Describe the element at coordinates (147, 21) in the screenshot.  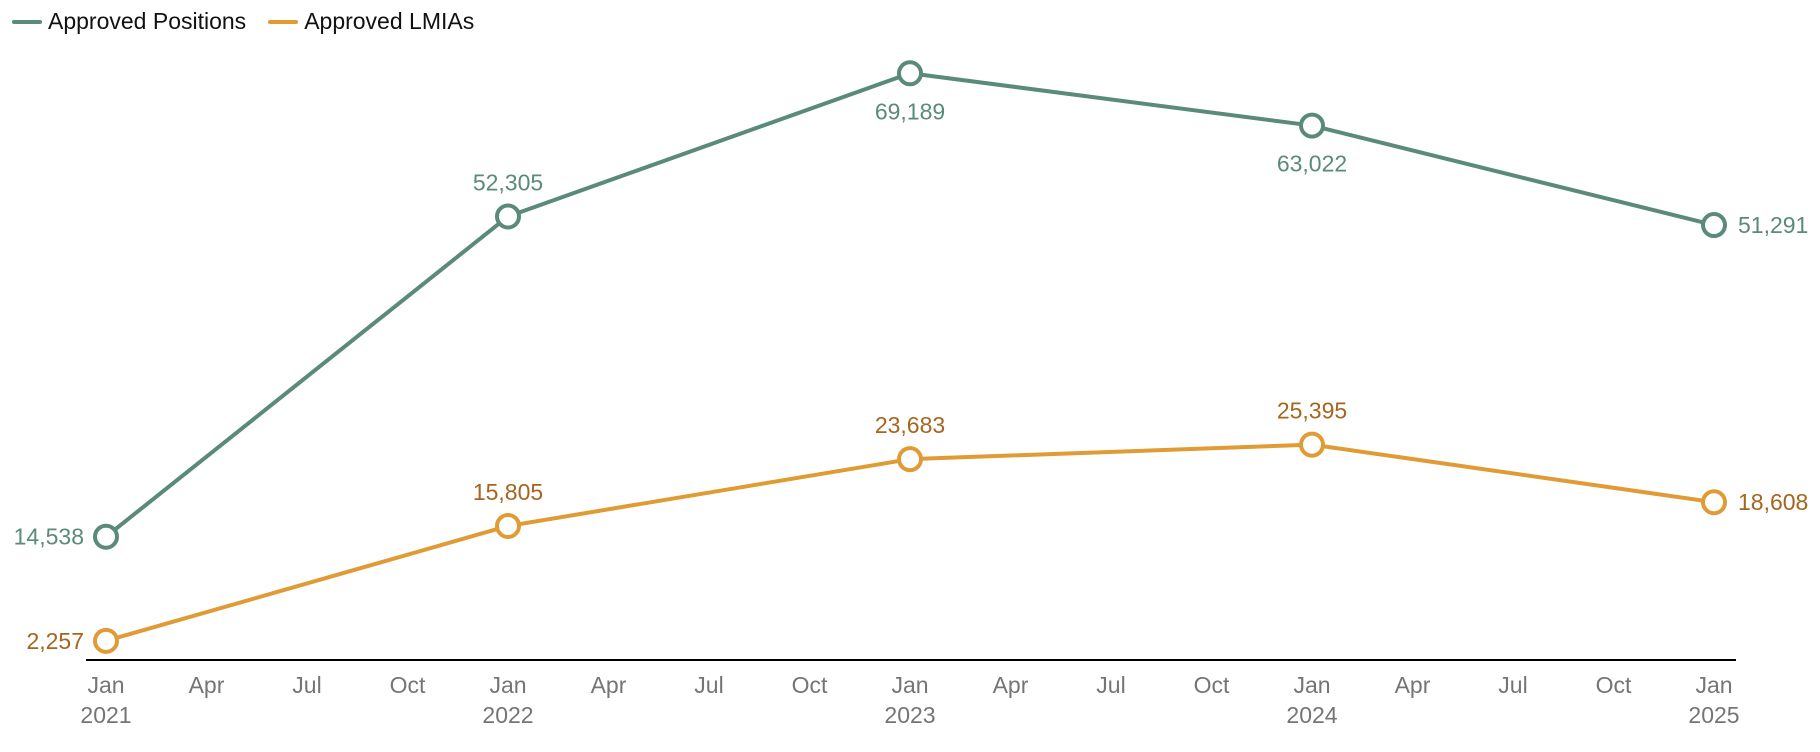
I see `legend-label-approved-positions: Approved Positions` at that location.